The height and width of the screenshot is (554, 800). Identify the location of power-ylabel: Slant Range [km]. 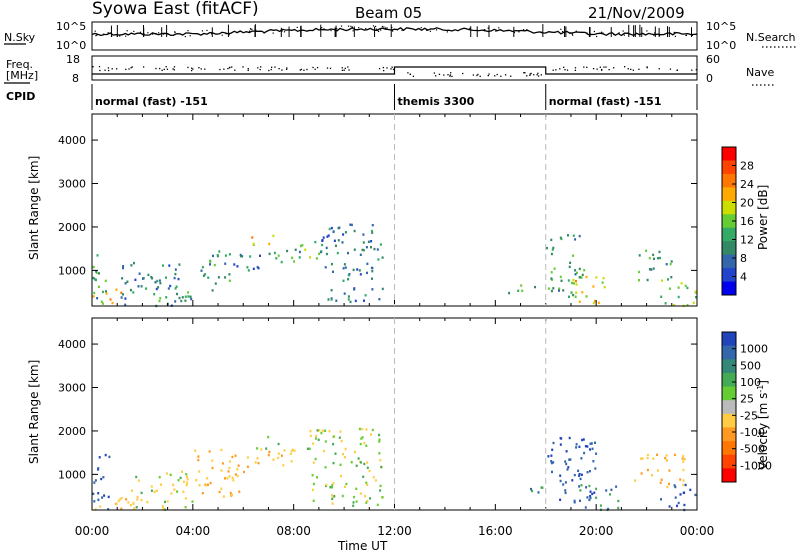
(34, 208).